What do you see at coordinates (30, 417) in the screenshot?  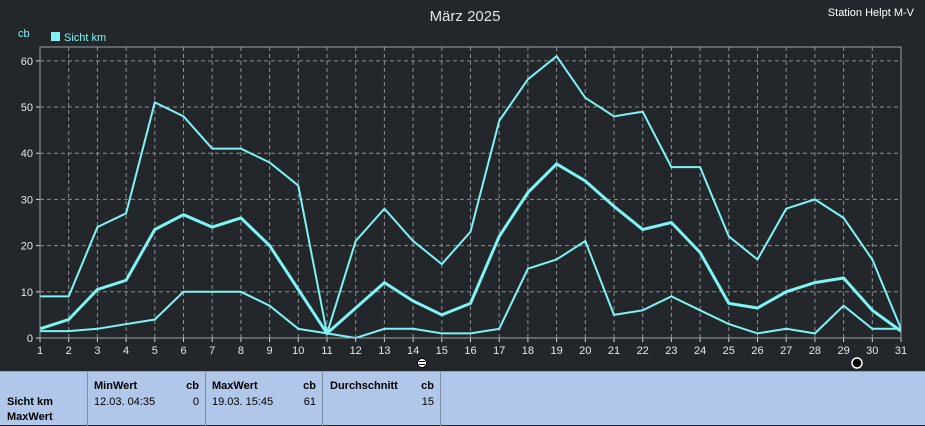 I see `row-label-maxwert: MaxWert` at bounding box center [30, 417].